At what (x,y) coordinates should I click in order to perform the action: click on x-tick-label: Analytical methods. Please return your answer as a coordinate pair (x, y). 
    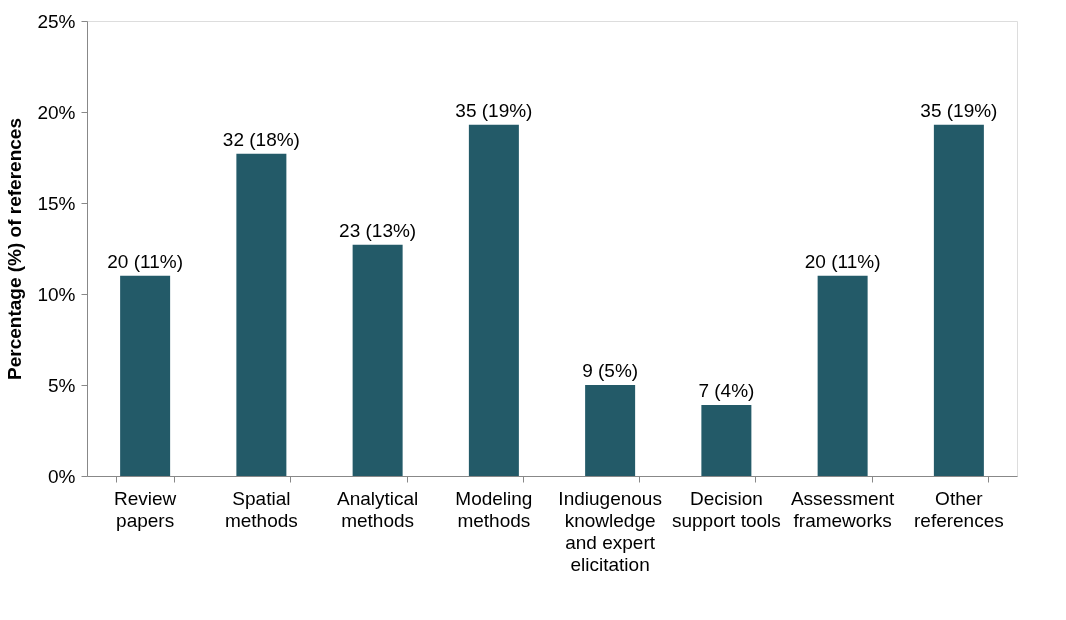
    Looking at the image, I should click on (377, 509).